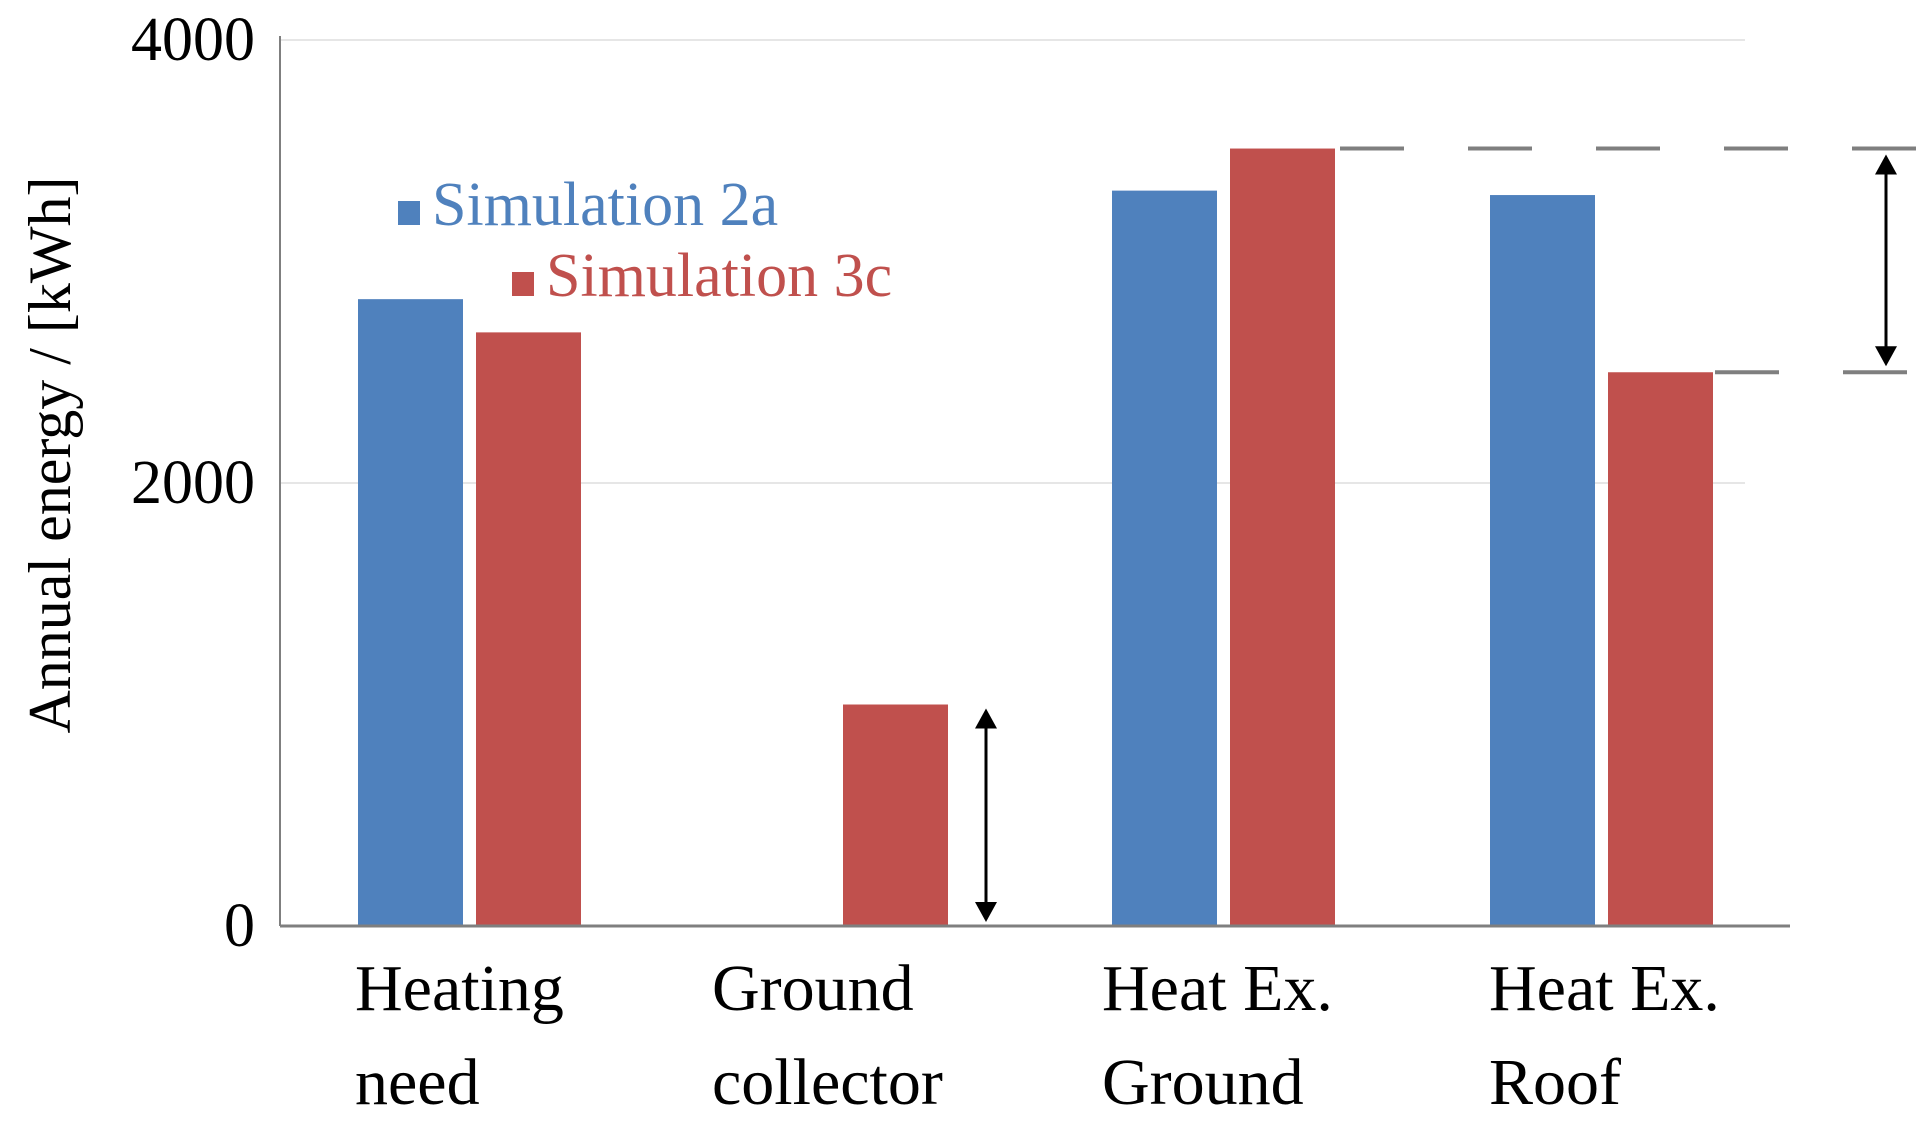 This screenshot has height=1144, width=1922. I want to click on y-tick-label: 0, so click(239, 926).